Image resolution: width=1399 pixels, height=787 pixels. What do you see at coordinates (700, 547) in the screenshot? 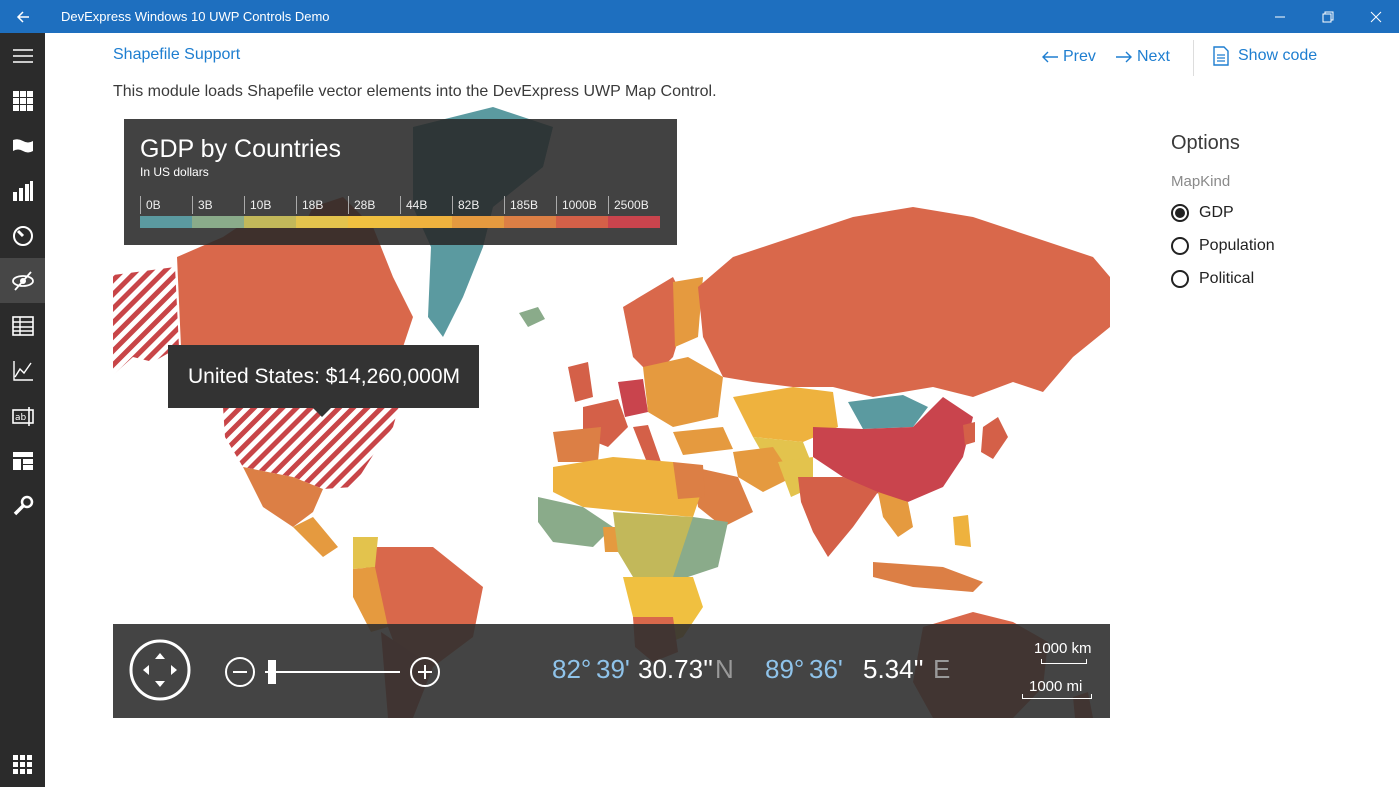
I see `country-east-africa` at bounding box center [700, 547].